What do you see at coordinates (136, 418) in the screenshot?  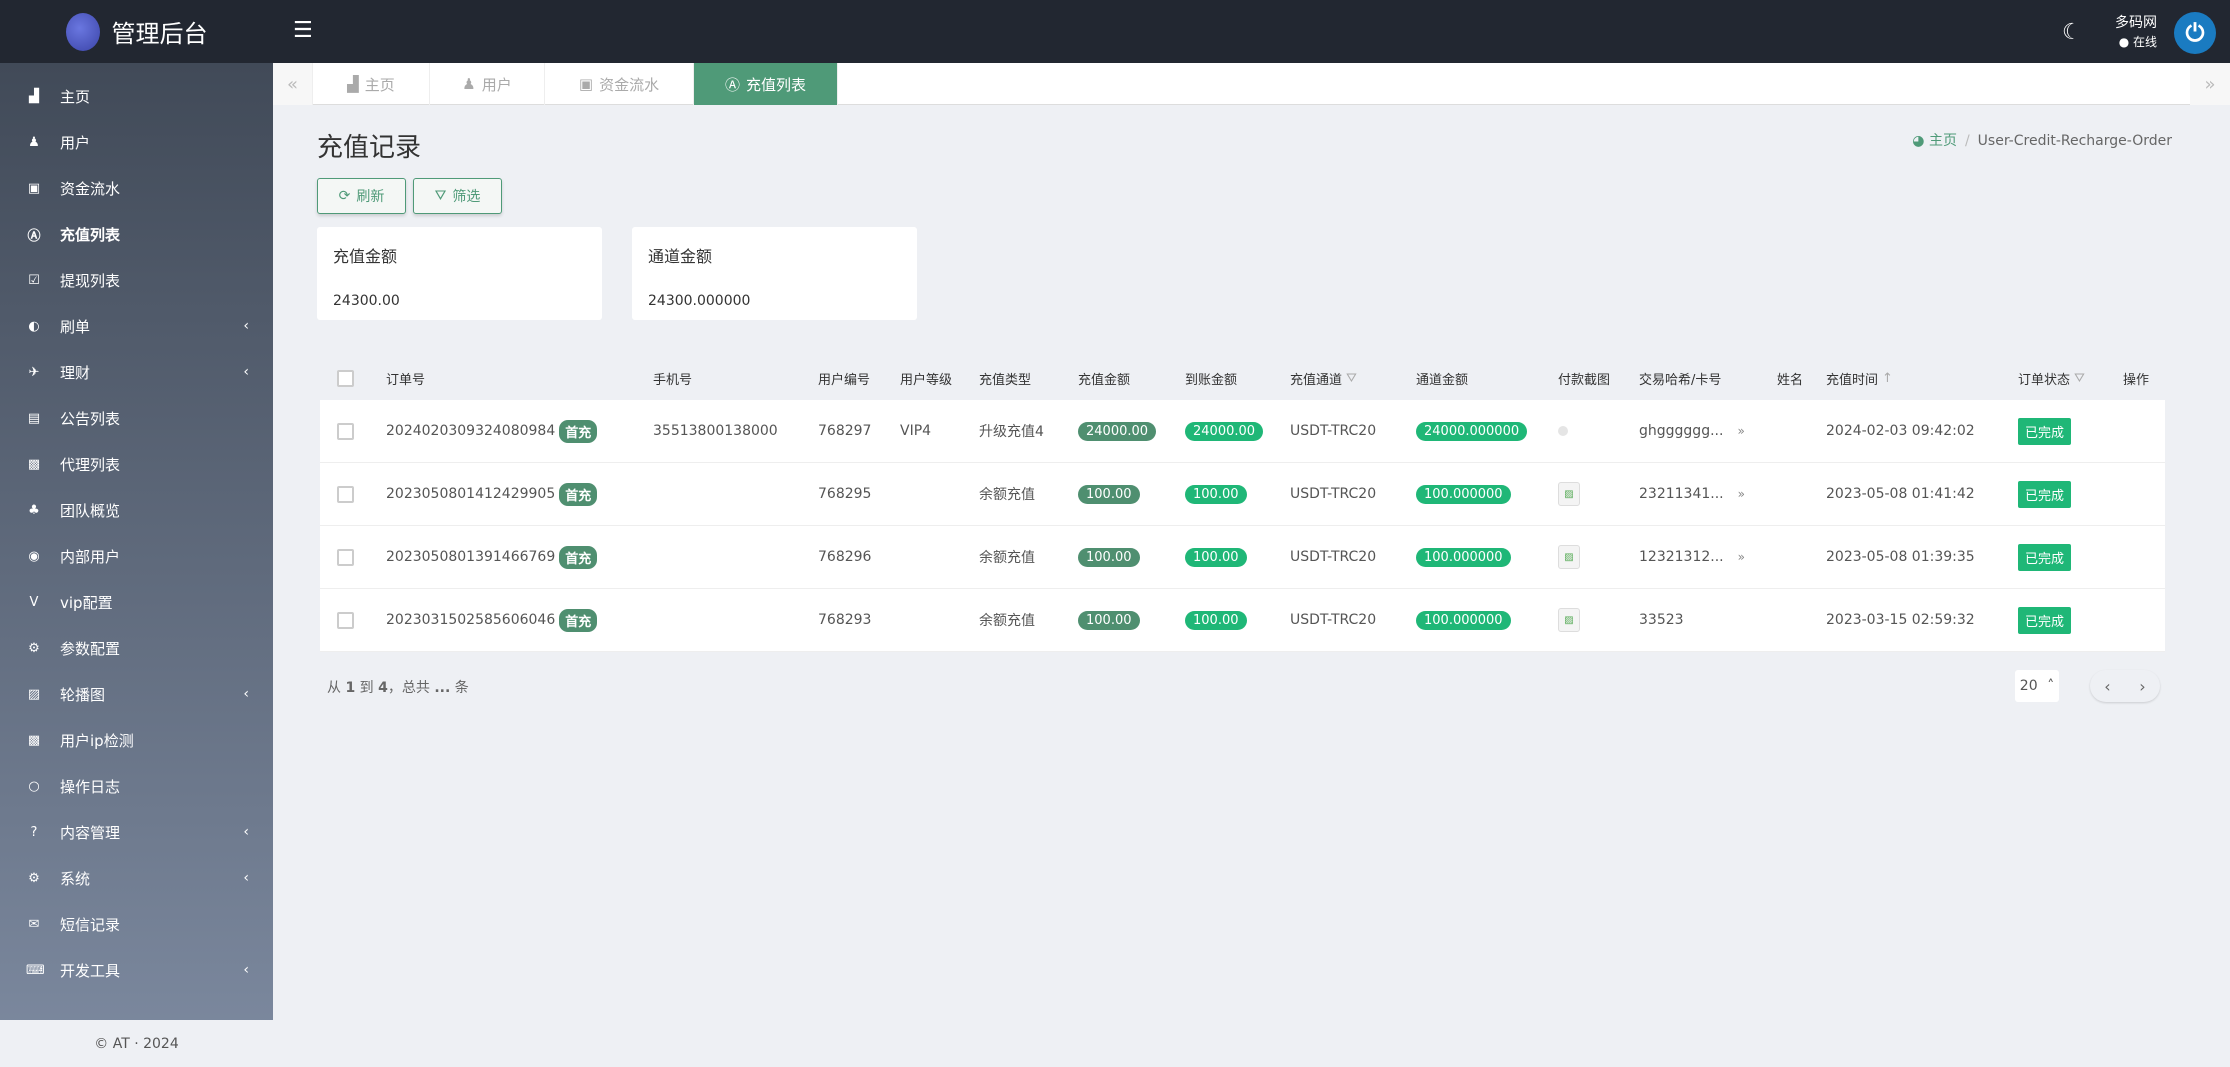 I see `sidebar-item: ▤ 公告列表` at bounding box center [136, 418].